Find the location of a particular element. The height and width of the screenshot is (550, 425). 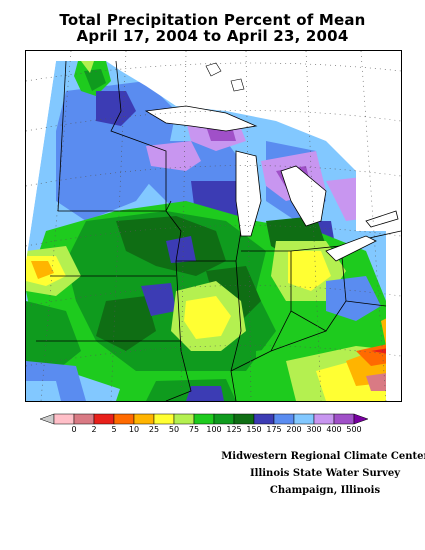

credit-location: Champaign, Illinois is located at coordinates (325, 490).